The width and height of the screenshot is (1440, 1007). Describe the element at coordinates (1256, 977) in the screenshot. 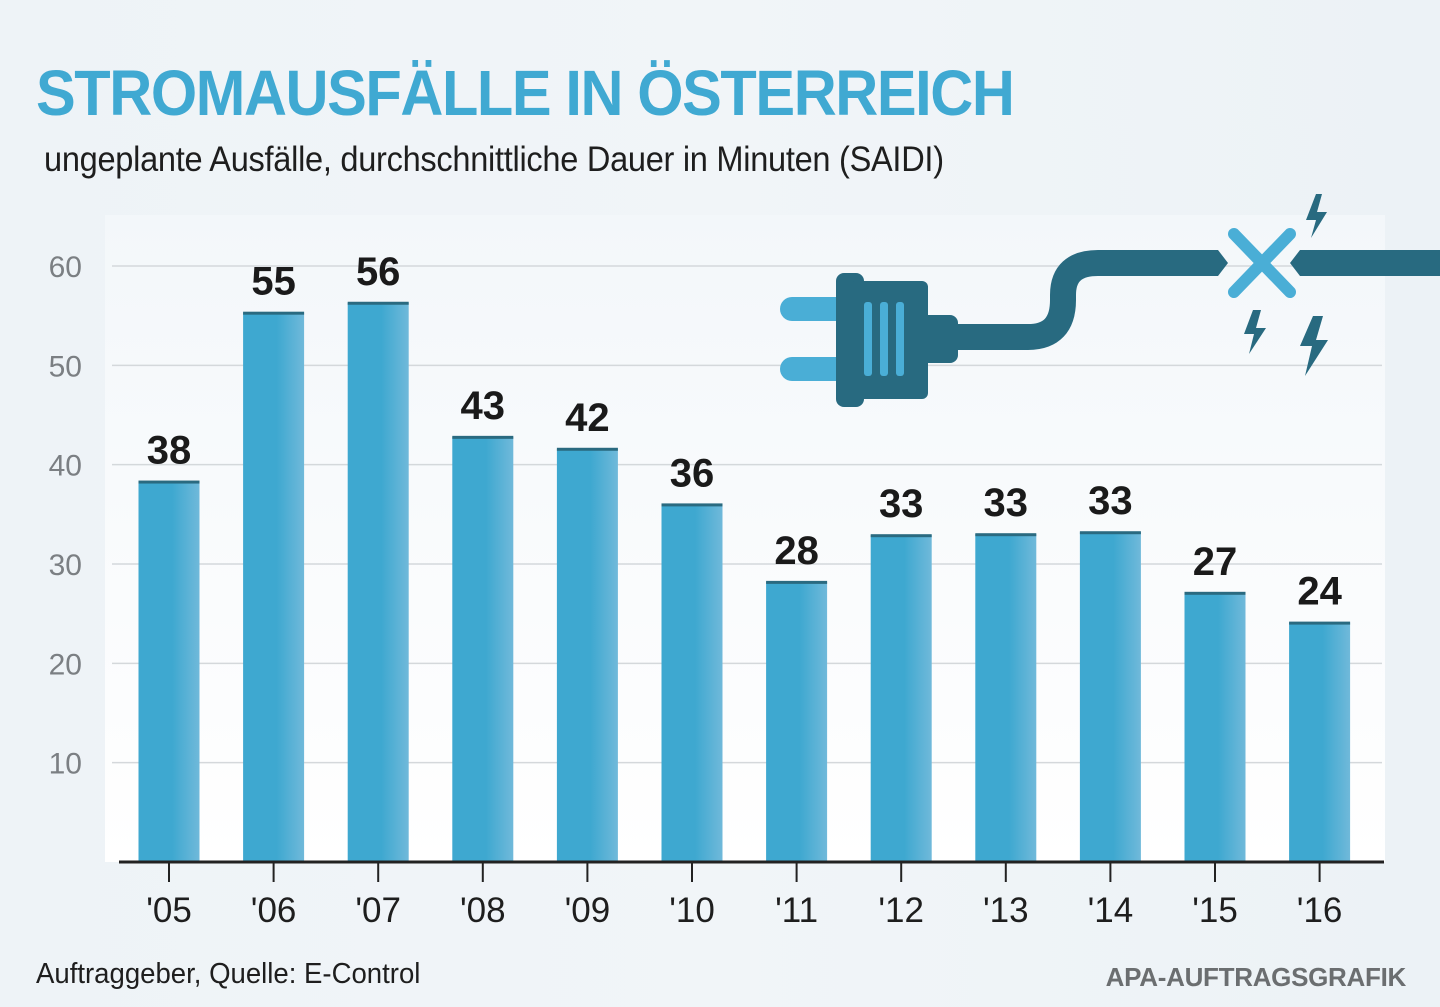

I see `credit-note: APA-AUFTRAGSGRAFIK` at that location.